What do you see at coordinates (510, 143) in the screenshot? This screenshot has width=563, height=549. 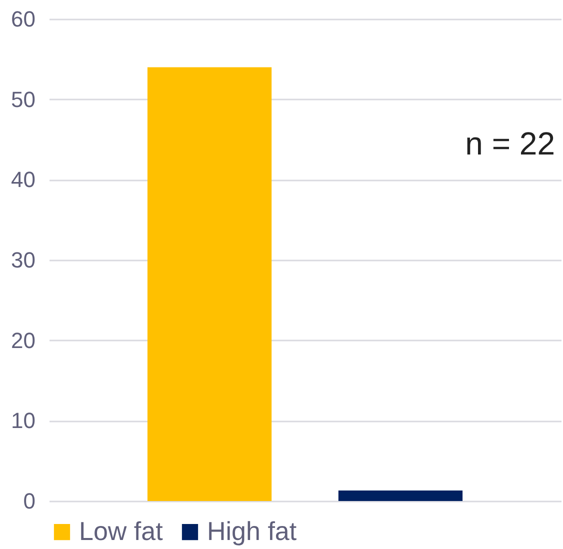 I see `annotation: n = 22` at bounding box center [510, 143].